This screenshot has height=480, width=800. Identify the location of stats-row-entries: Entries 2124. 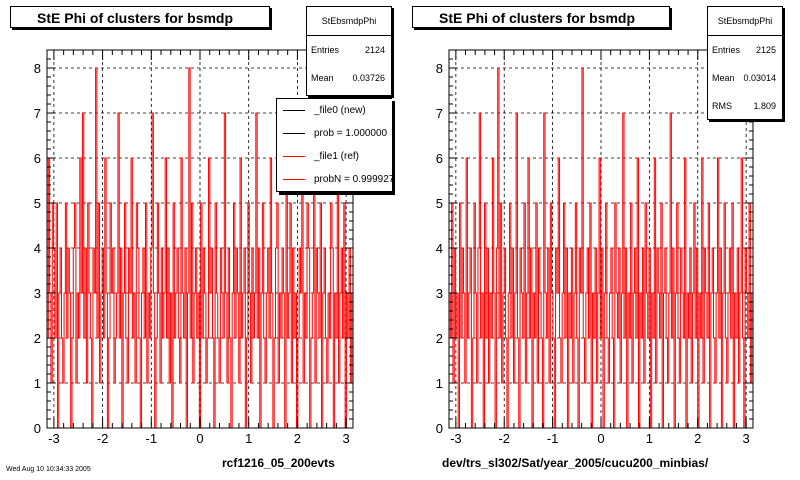
(349, 50).